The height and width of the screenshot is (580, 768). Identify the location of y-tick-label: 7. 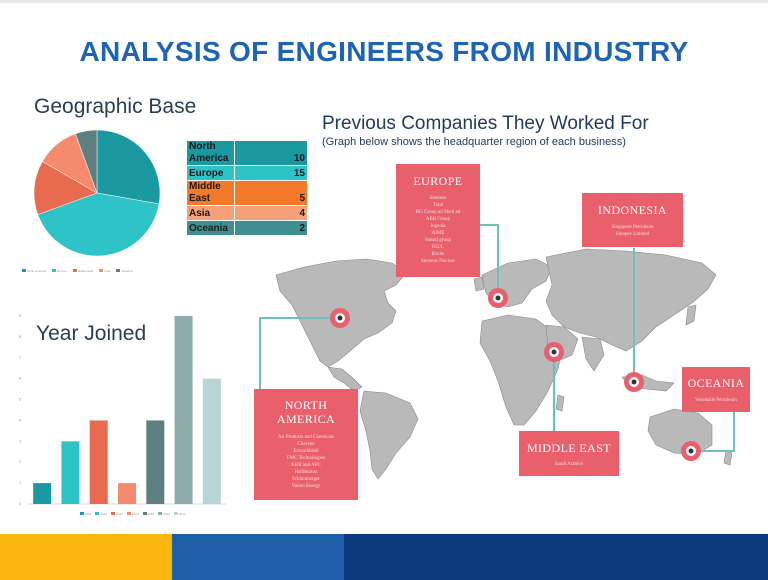
(20, 357).